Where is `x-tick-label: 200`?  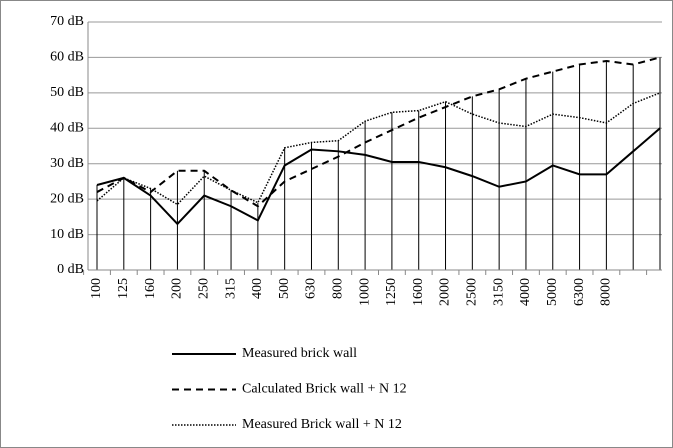
x-tick-label: 200 is located at coordinates (177, 288).